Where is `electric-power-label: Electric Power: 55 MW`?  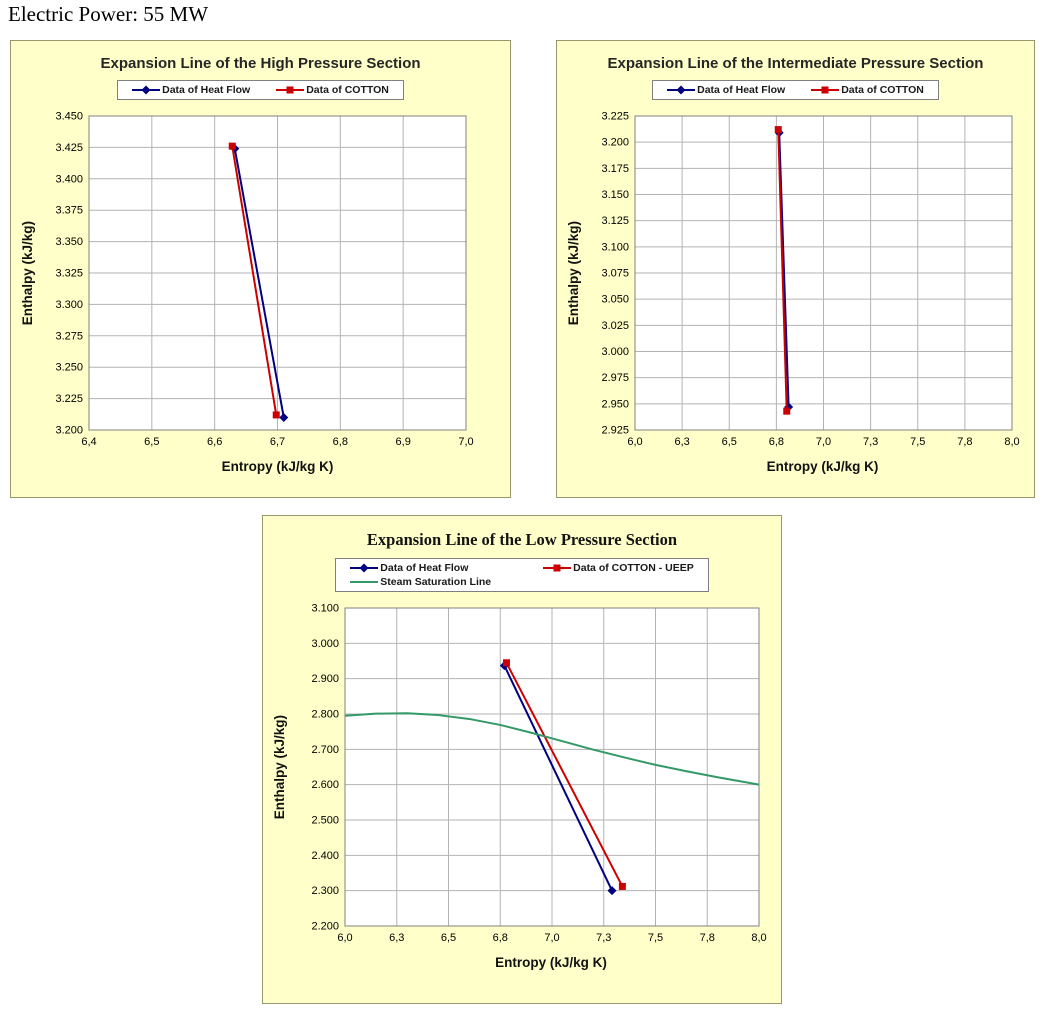
electric-power-label: Electric Power: 55 MW is located at coordinates (108, 14).